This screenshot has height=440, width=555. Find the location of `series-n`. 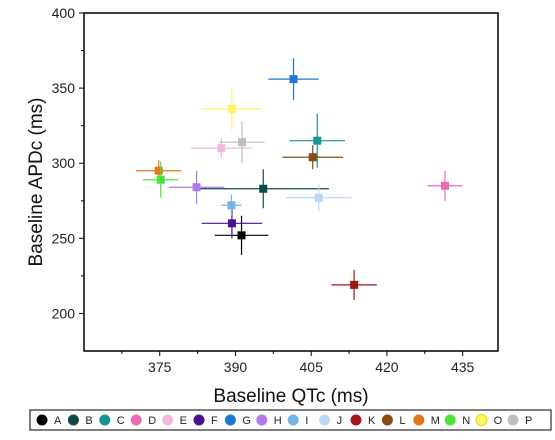

series-n is located at coordinates (161, 179).